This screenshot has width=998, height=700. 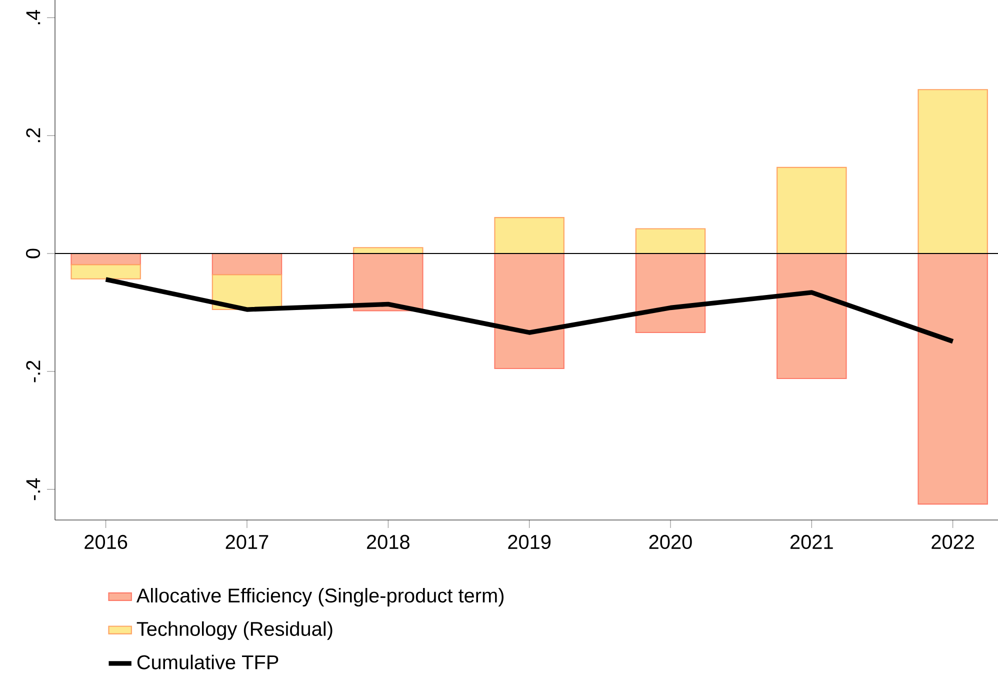 I want to click on y-tick-label: .2, so click(x=33, y=135).